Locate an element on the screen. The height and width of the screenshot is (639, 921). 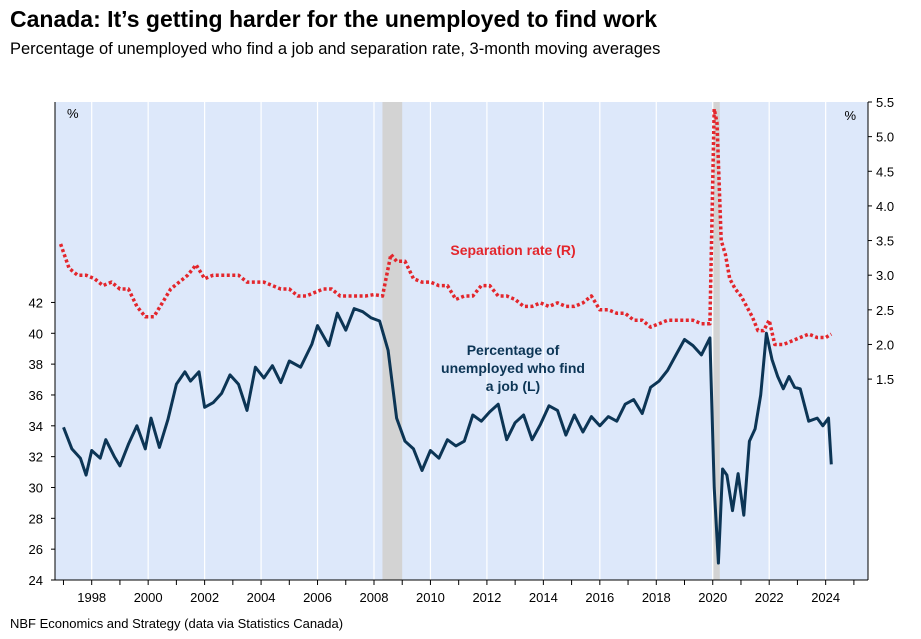
x-tick-label-2020: 2020 is located at coordinates (712, 597).